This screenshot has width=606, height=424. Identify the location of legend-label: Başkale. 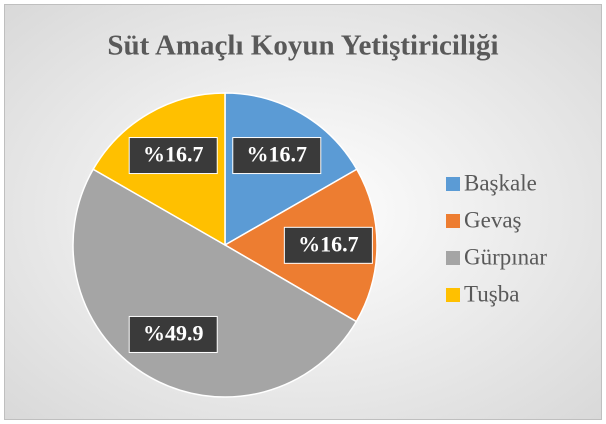
(500, 182).